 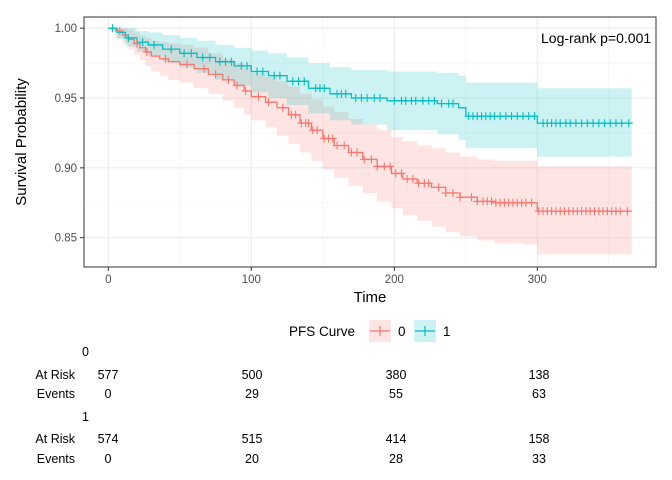 I want to click on risk-row-label-at-risk-0: At Risk, so click(x=55, y=375).